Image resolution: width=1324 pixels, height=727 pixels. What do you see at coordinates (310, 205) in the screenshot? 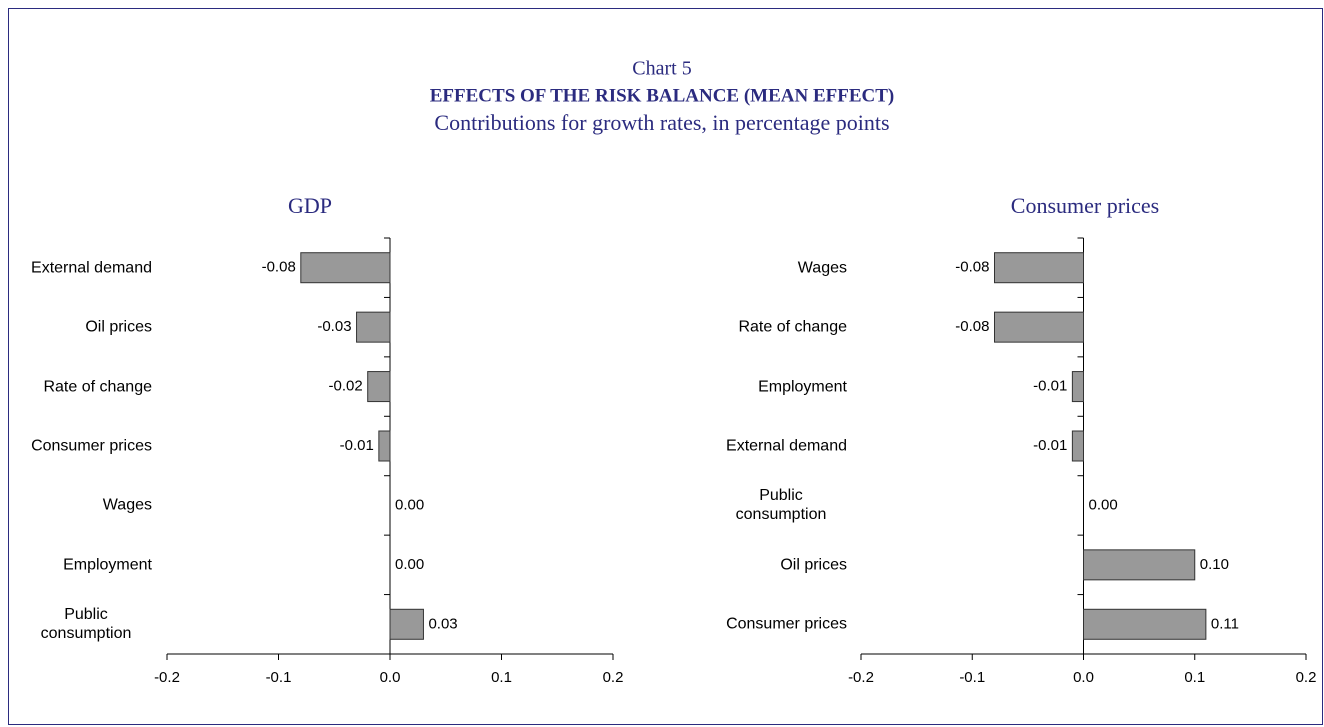
I see `panel-title: GDP` at bounding box center [310, 205].